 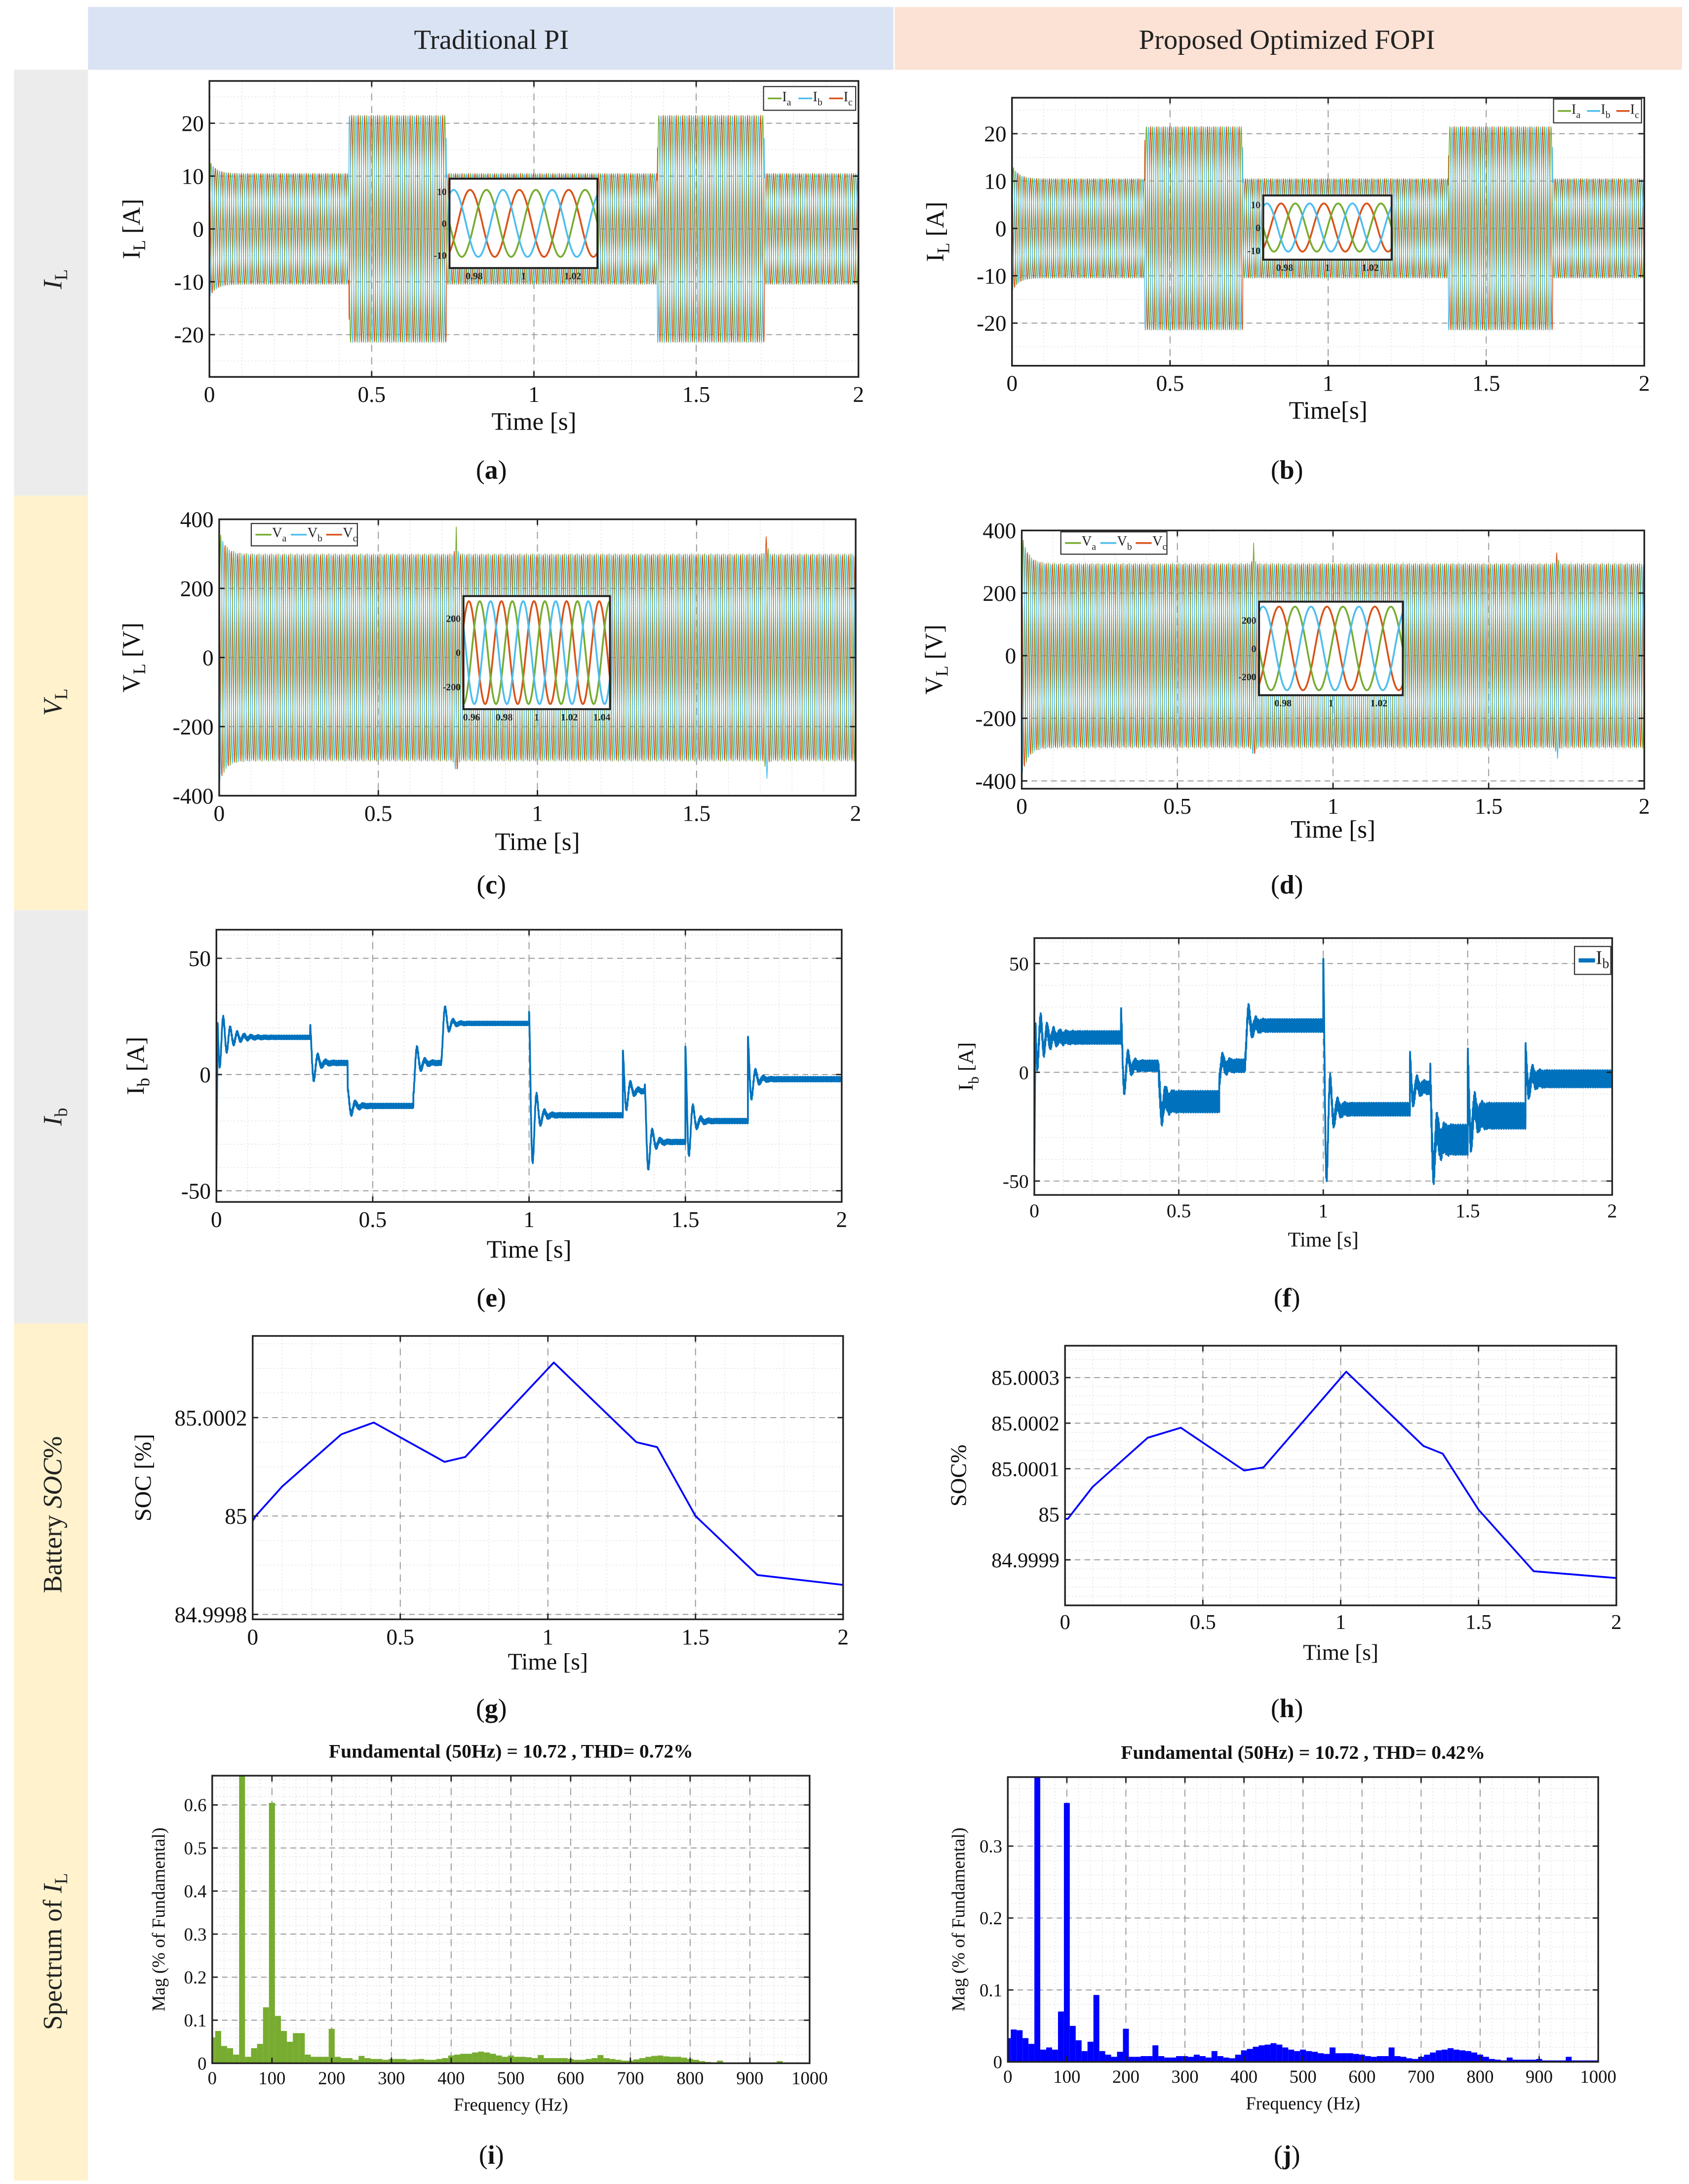 I want to click on row-label: Battery SOC%, so click(x=52, y=1514).